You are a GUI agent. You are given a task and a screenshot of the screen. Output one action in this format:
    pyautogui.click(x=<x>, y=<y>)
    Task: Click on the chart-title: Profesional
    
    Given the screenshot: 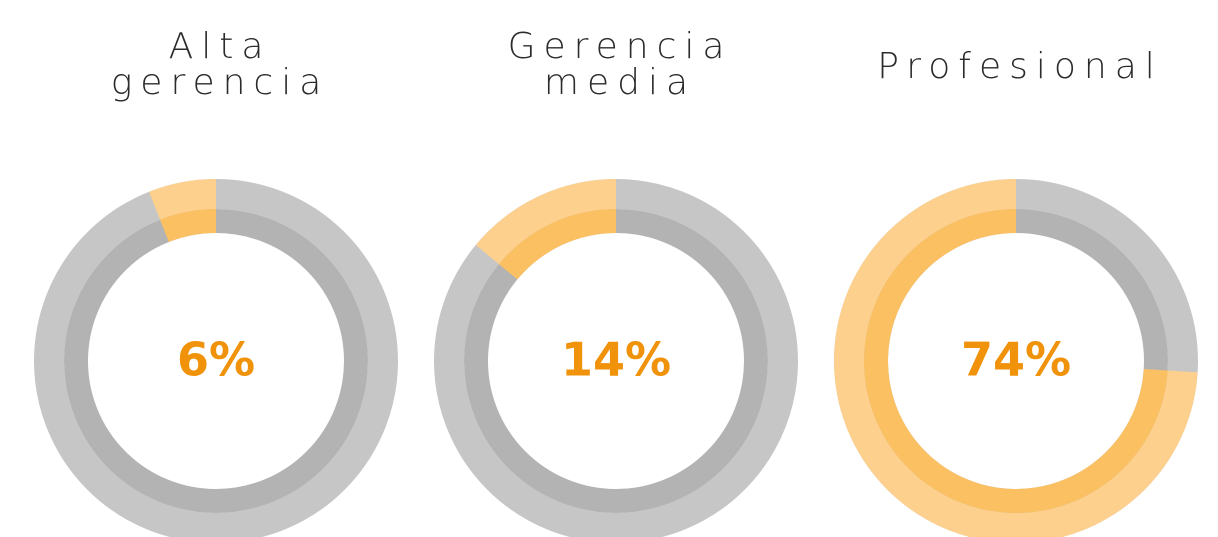 What is the action you would take?
    pyautogui.click(x=1020, y=66)
    